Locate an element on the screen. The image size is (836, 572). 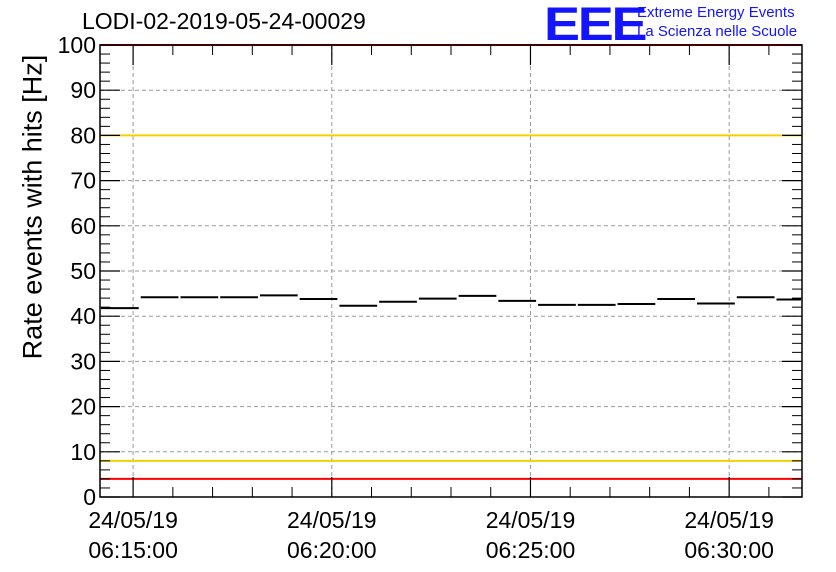
y-tick-label: 20 is located at coordinates (83, 407).